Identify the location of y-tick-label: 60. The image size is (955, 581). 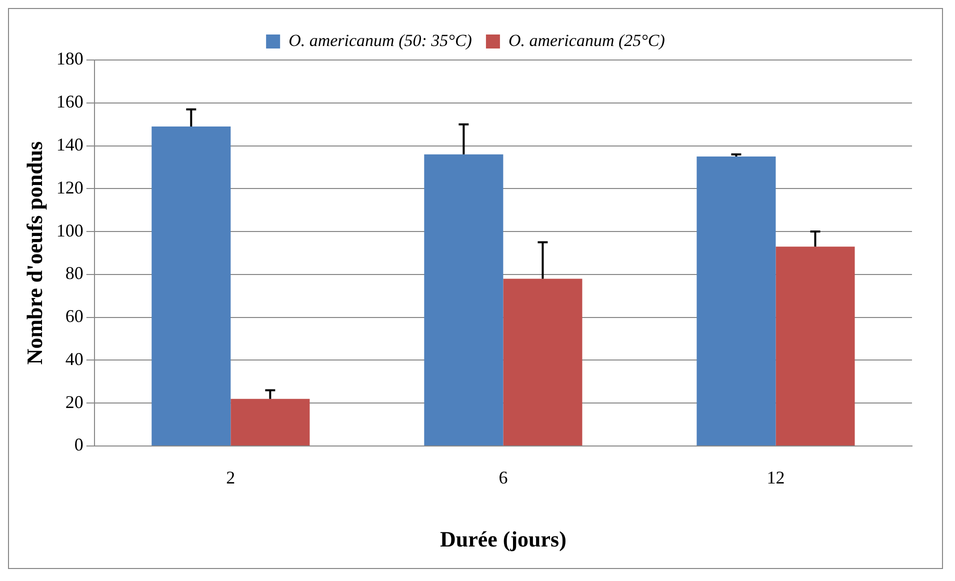
(74, 316).